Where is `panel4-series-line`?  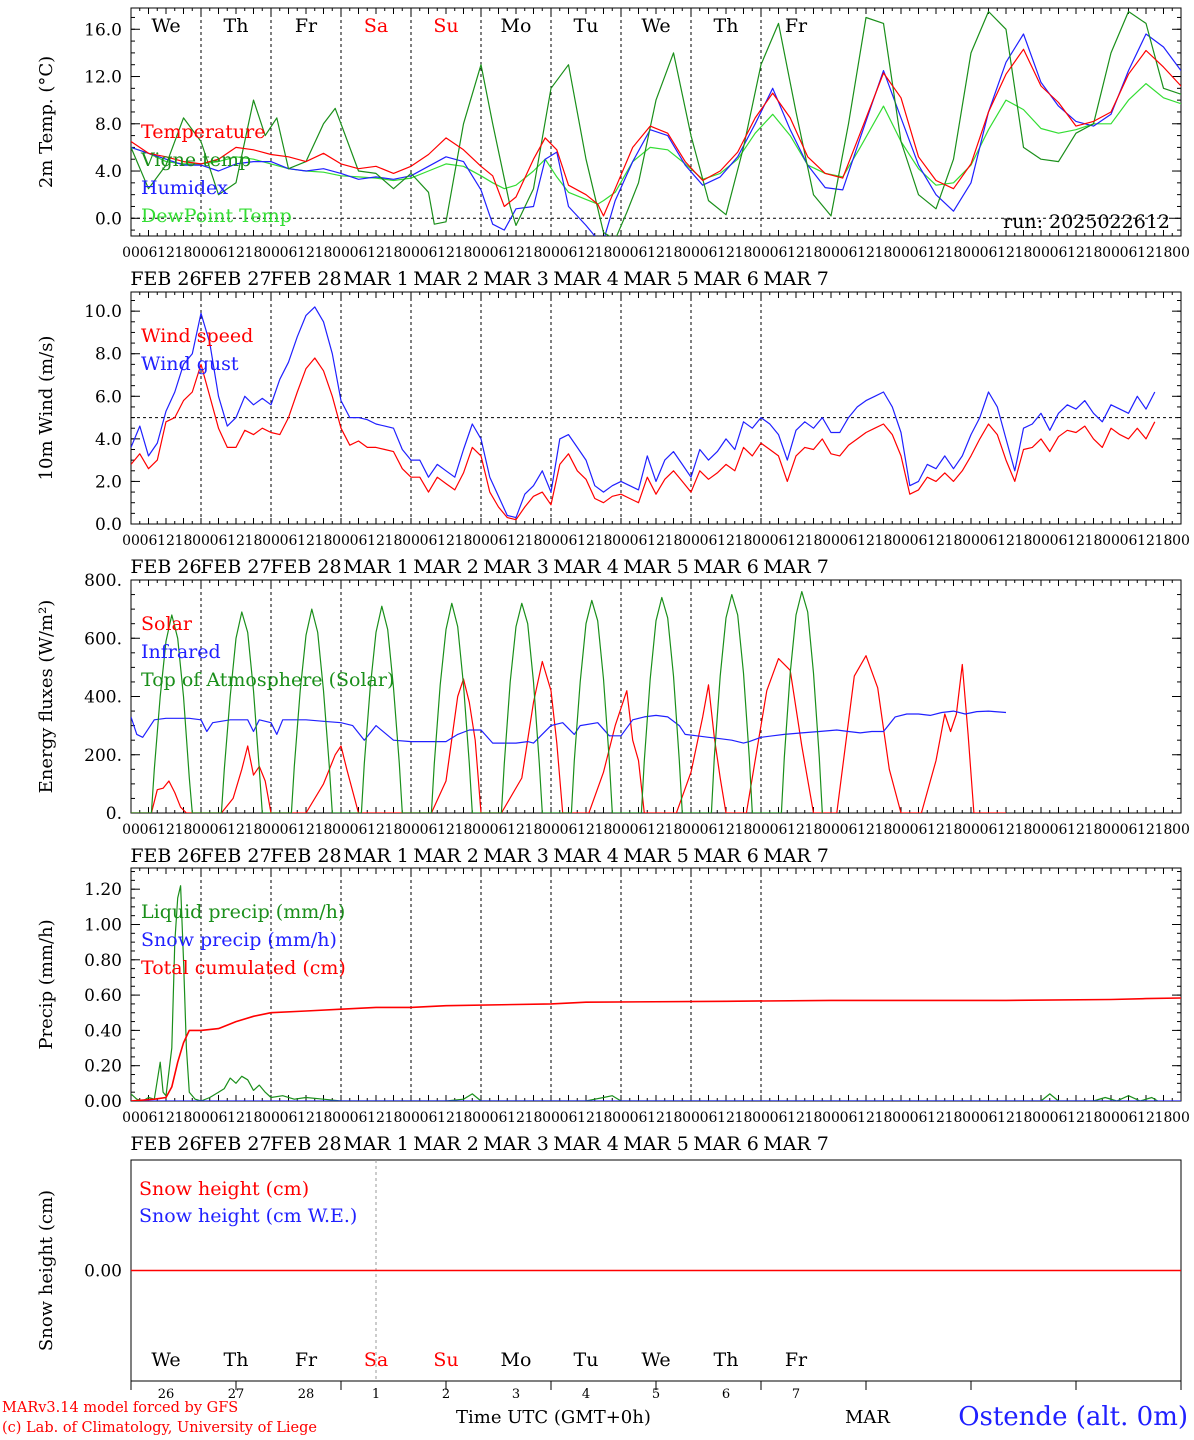 panel4-series-line is located at coordinates (656, 1049).